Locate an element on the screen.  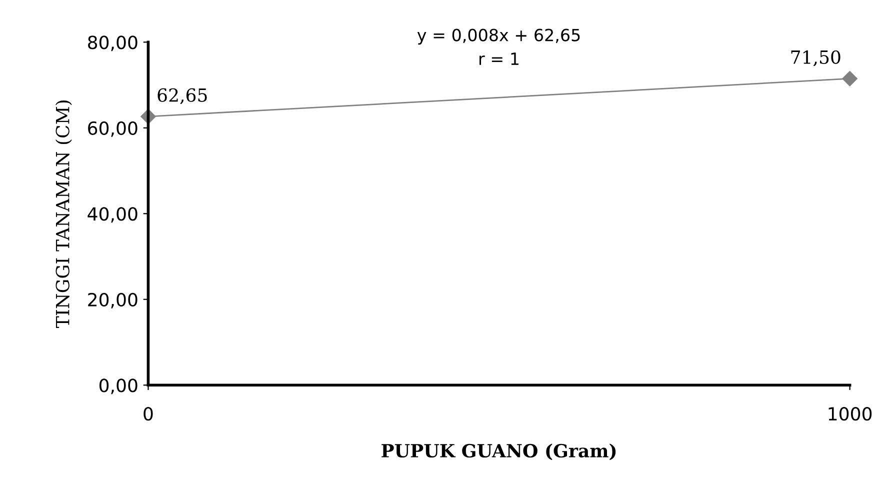
x-axis-title: PUPUK GUANO (Gram) is located at coordinates (499, 452).